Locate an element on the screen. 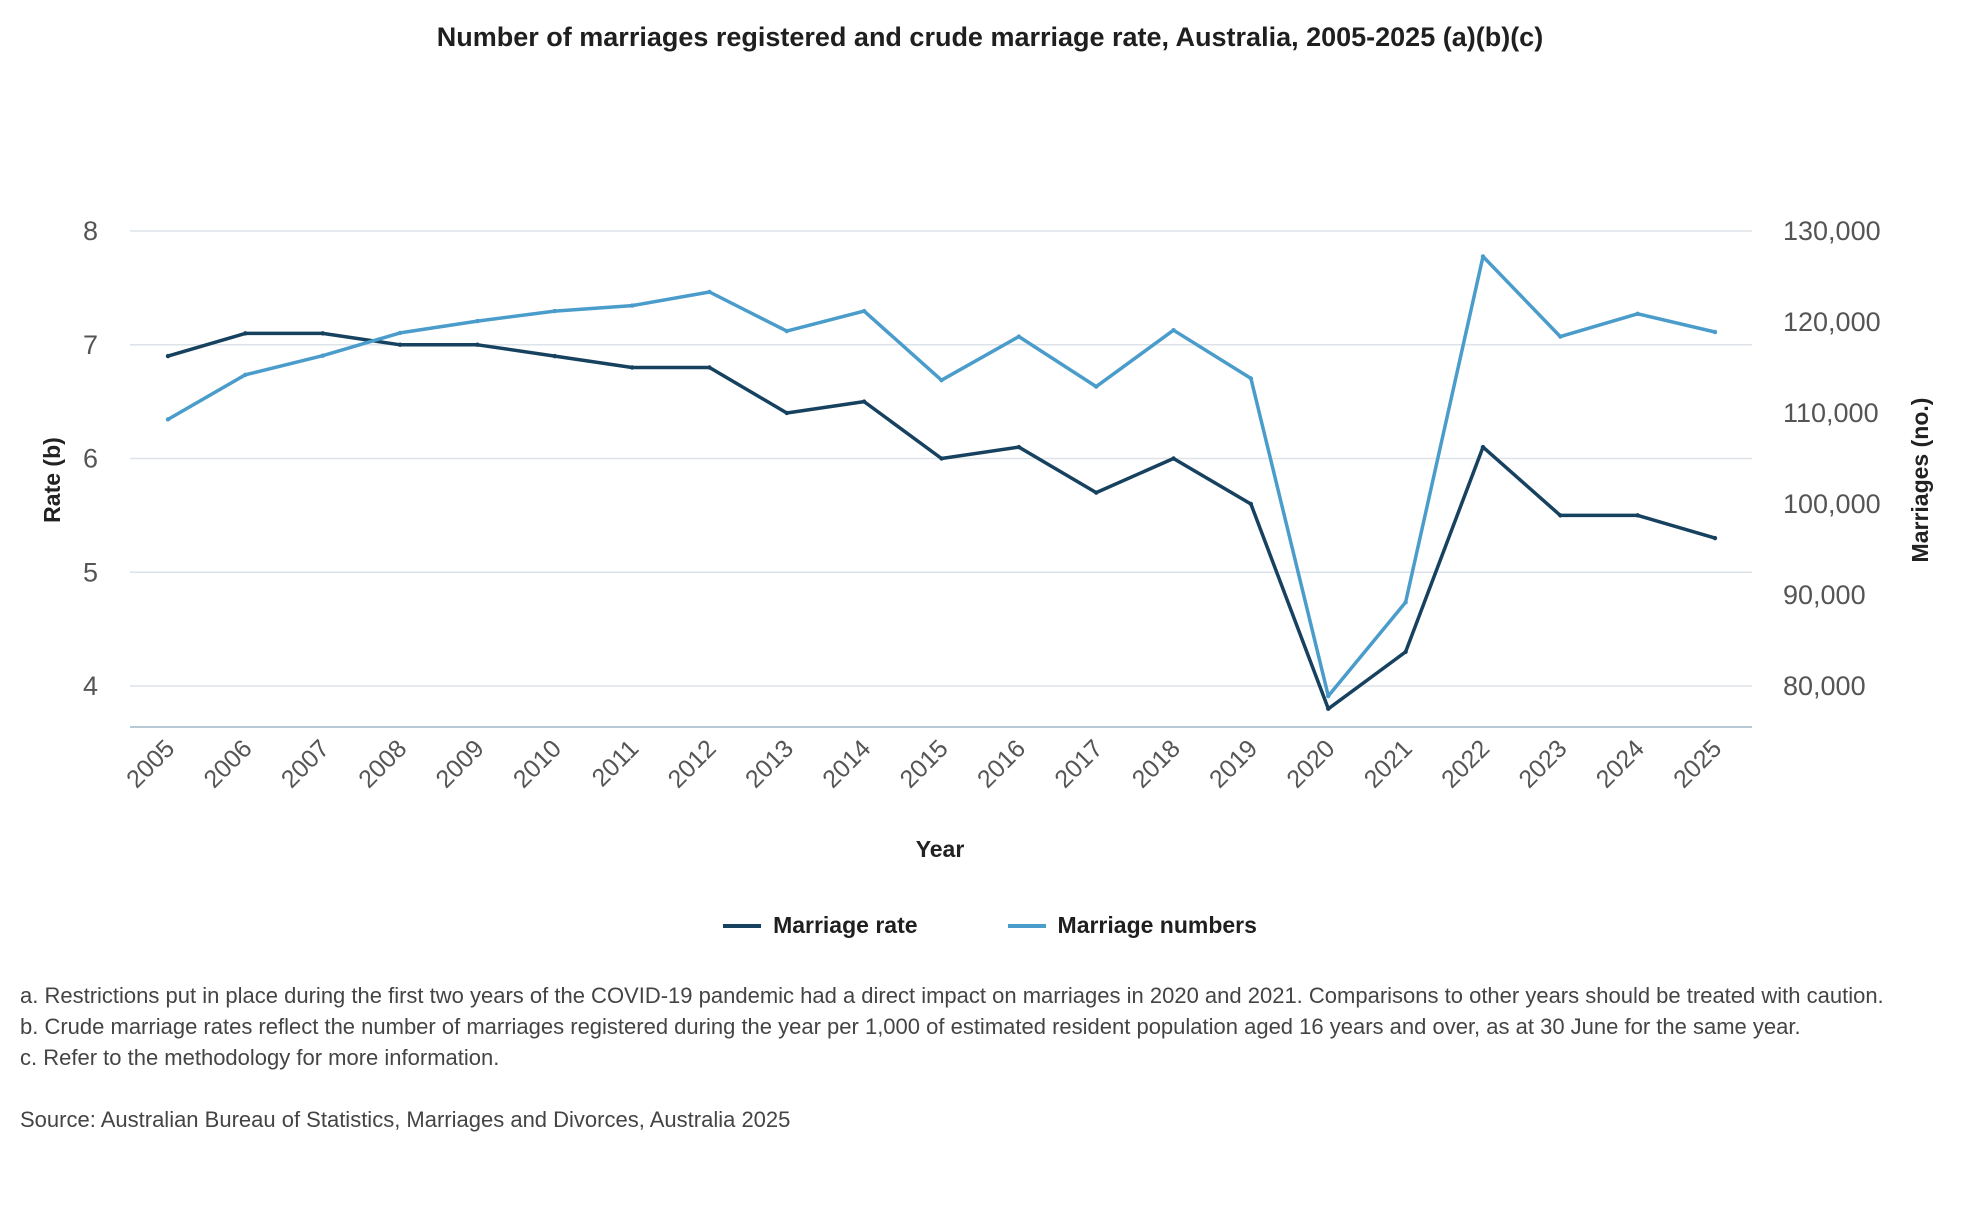 The image size is (1980, 1220). data-point-marriage-rate-2007 is located at coordinates (322, 333).